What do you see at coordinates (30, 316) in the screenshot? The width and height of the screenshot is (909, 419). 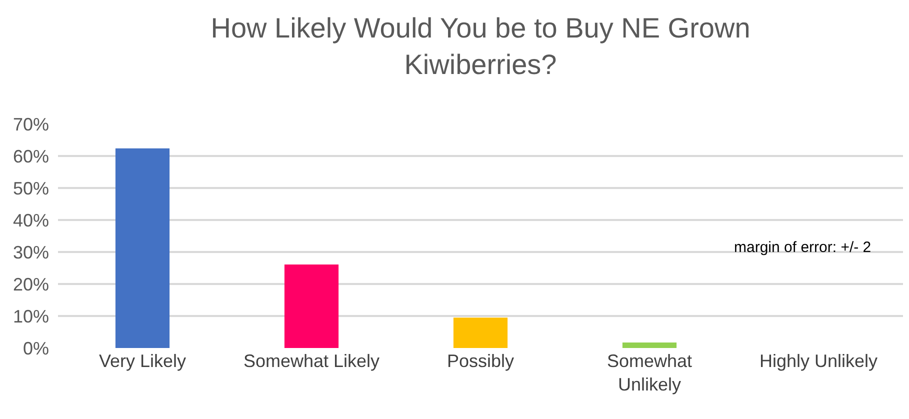 I see `y-tick-label: 10%` at bounding box center [30, 316].